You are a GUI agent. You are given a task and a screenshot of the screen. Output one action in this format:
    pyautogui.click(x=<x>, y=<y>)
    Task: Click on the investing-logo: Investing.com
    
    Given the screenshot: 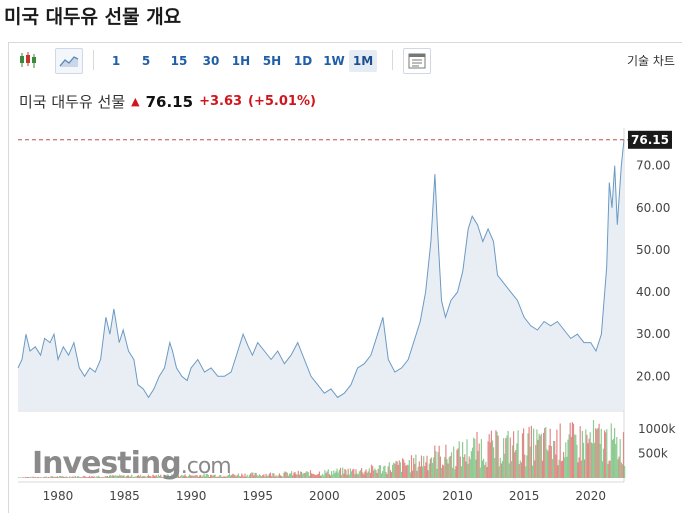 What is the action you would take?
    pyautogui.click(x=131, y=463)
    